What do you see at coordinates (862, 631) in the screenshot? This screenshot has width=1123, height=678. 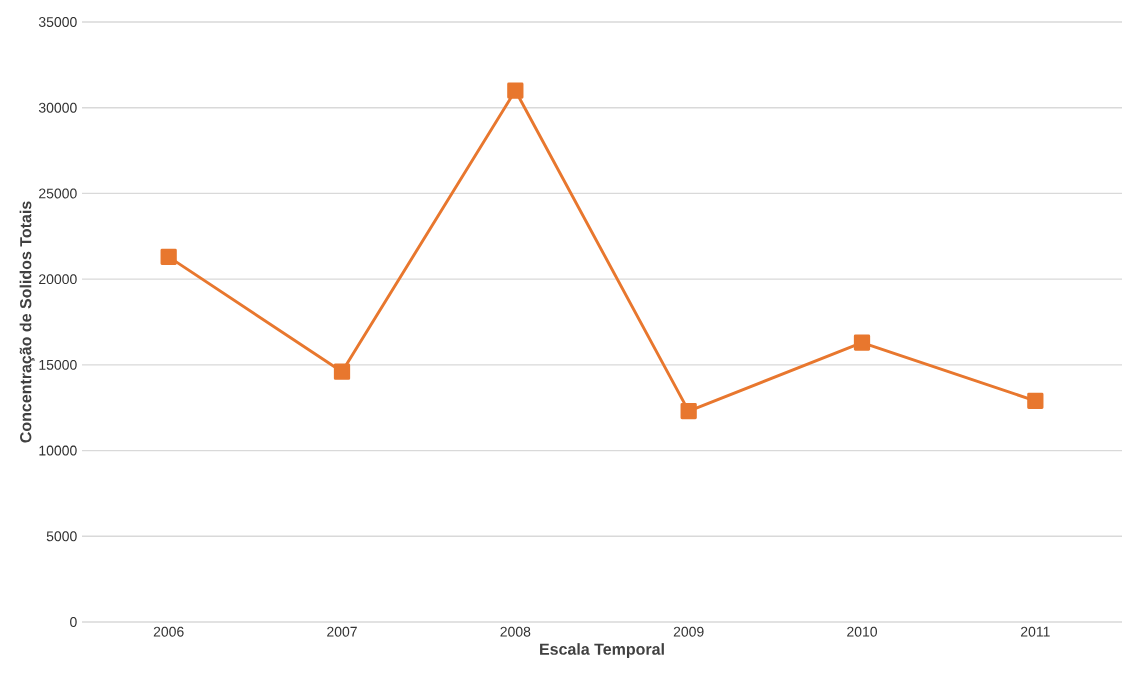 I see `x-tick-label: 2010` at bounding box center [862, 631].